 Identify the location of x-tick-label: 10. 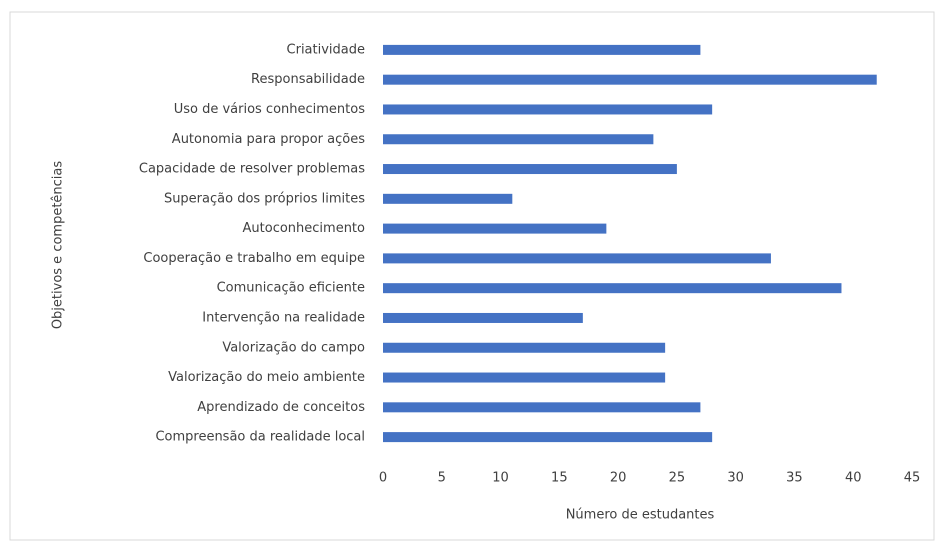
(500, 478).